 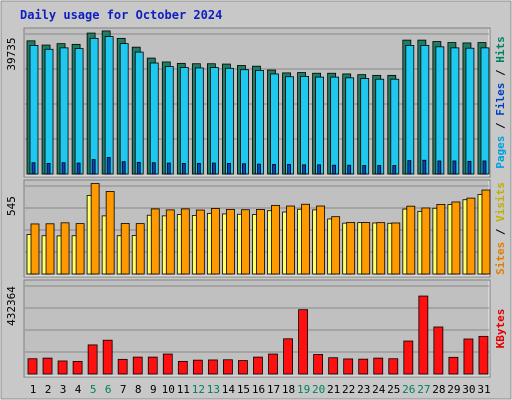 What do you see at coordinates (168, 389) in the screenshot?
I see `x-tick-label: 10` at bounding box center [168, 389].